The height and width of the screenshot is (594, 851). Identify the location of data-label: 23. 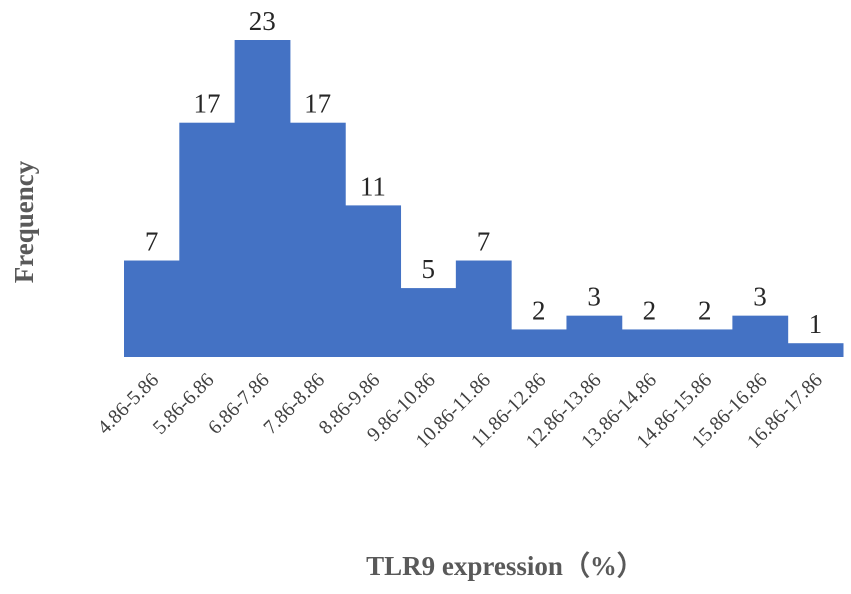
(262, 21).